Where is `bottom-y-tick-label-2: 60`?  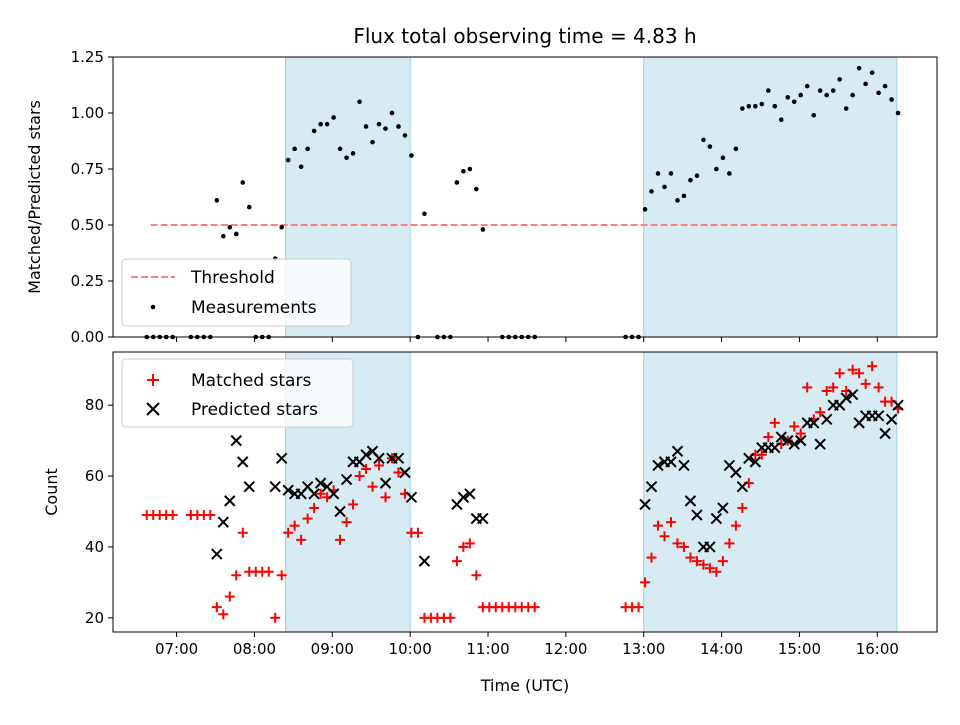 bottom-y-tick-label-2: 60 is located at coordinates (94, 476).